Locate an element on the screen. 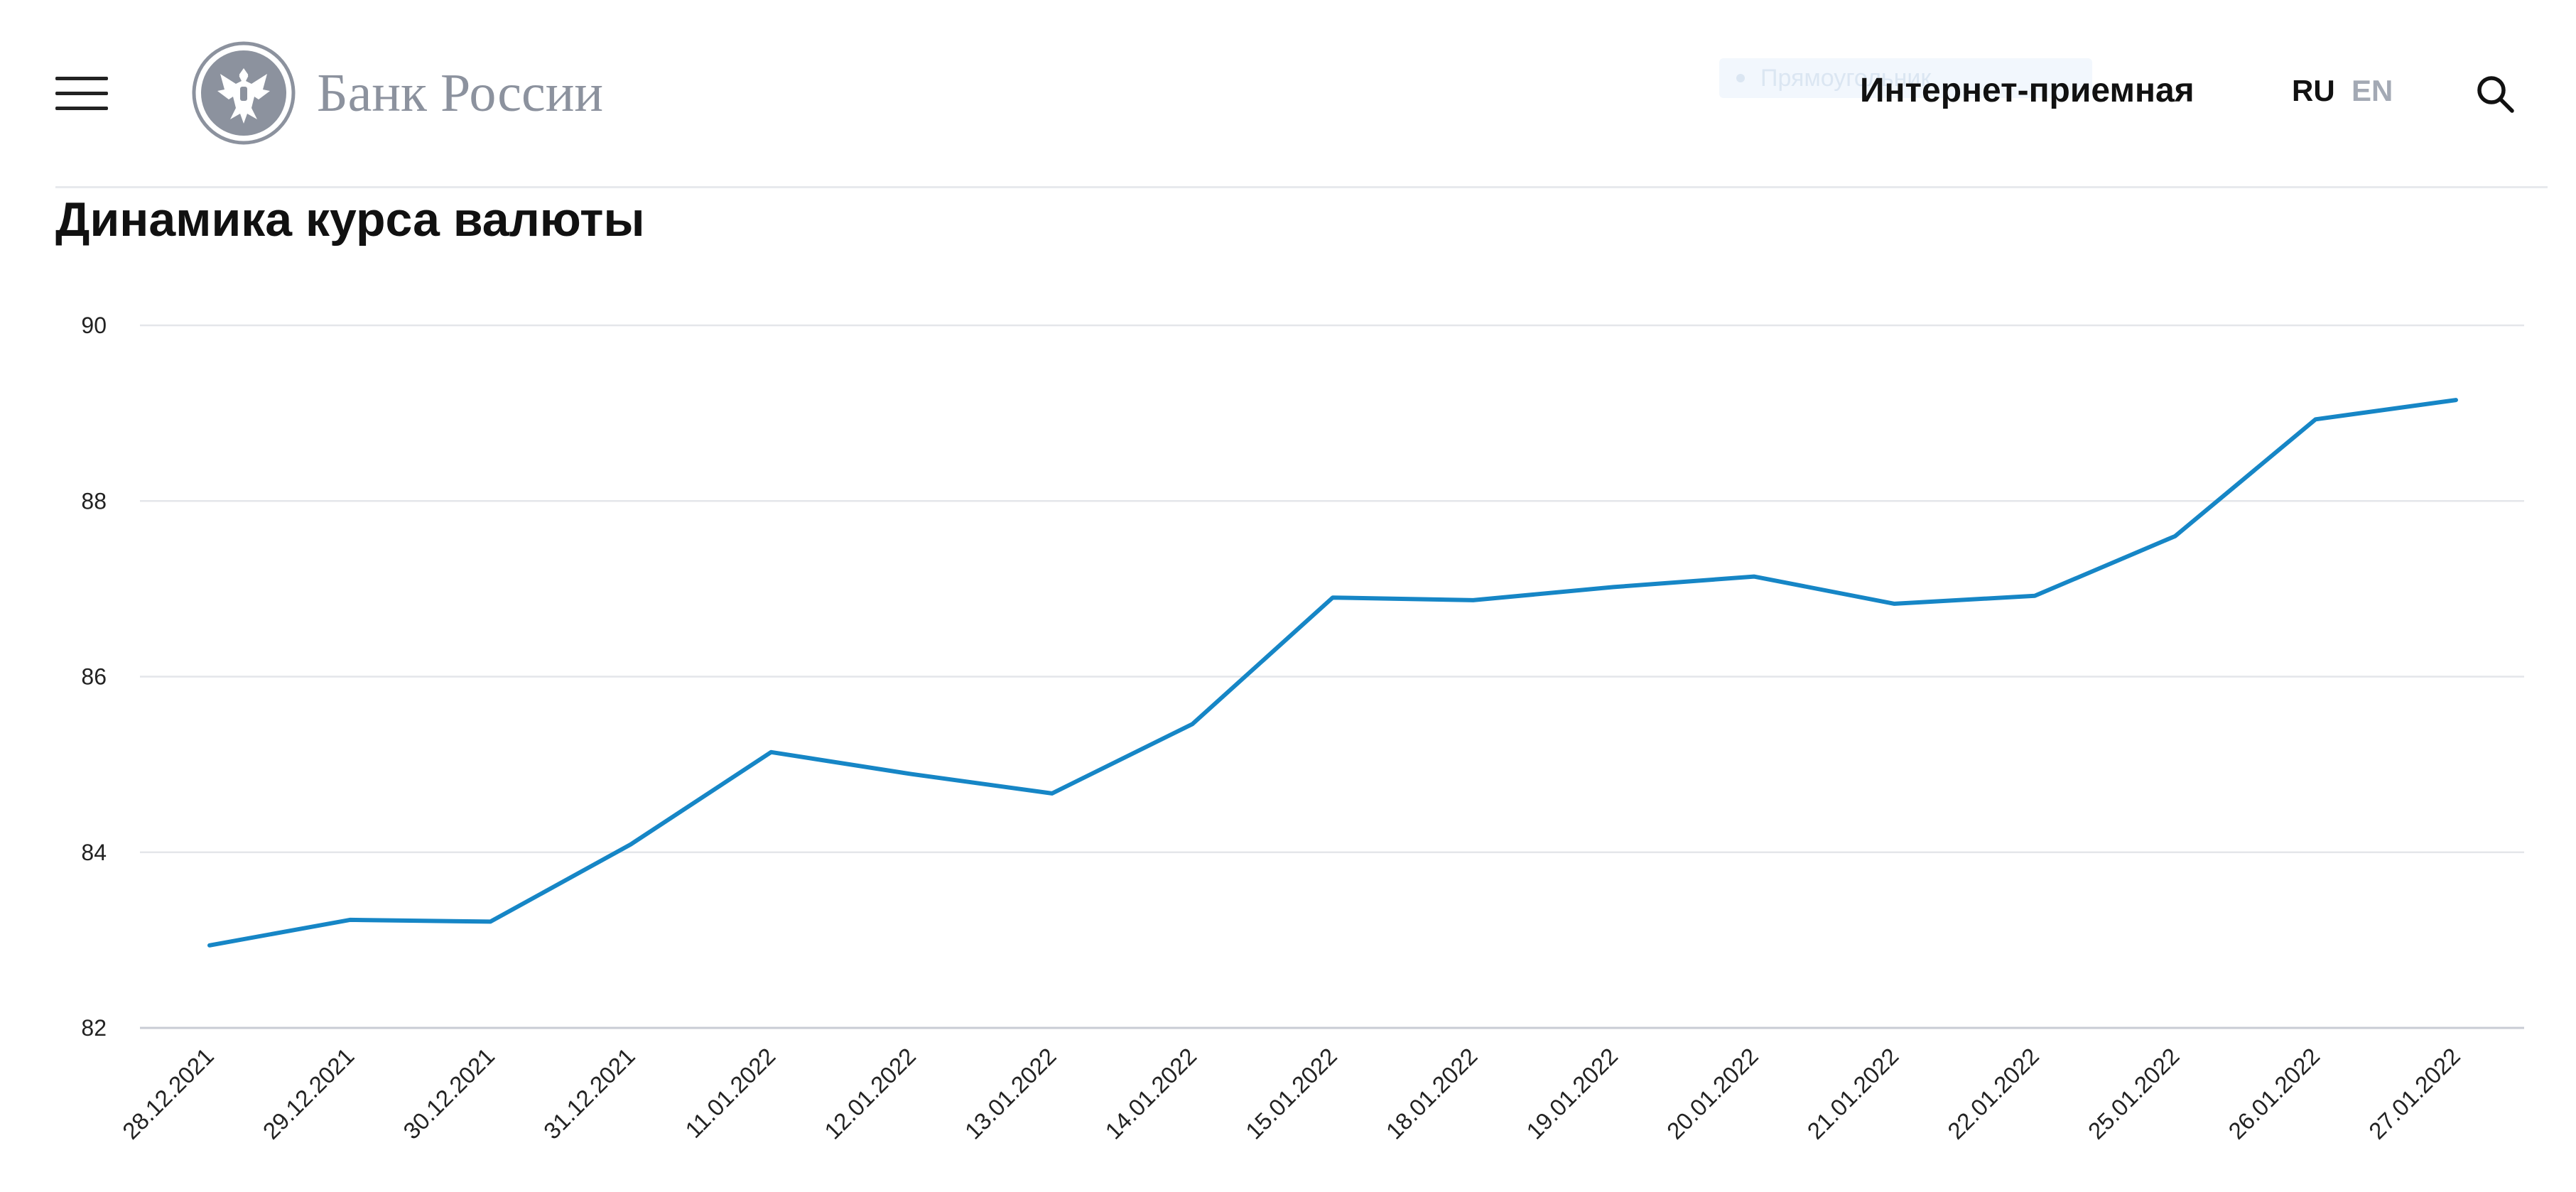 Image resolution: width=2576 pixels, height=1192 pixels. x-tick-label: 27.01.2022 is located at coordinates (2414, 1093).